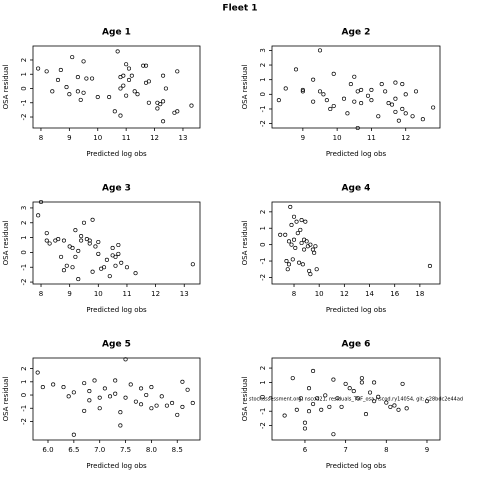  Describe the element at coordinates (427, 450) in the screenshot. I see `x-tick-label: 9` at that location.